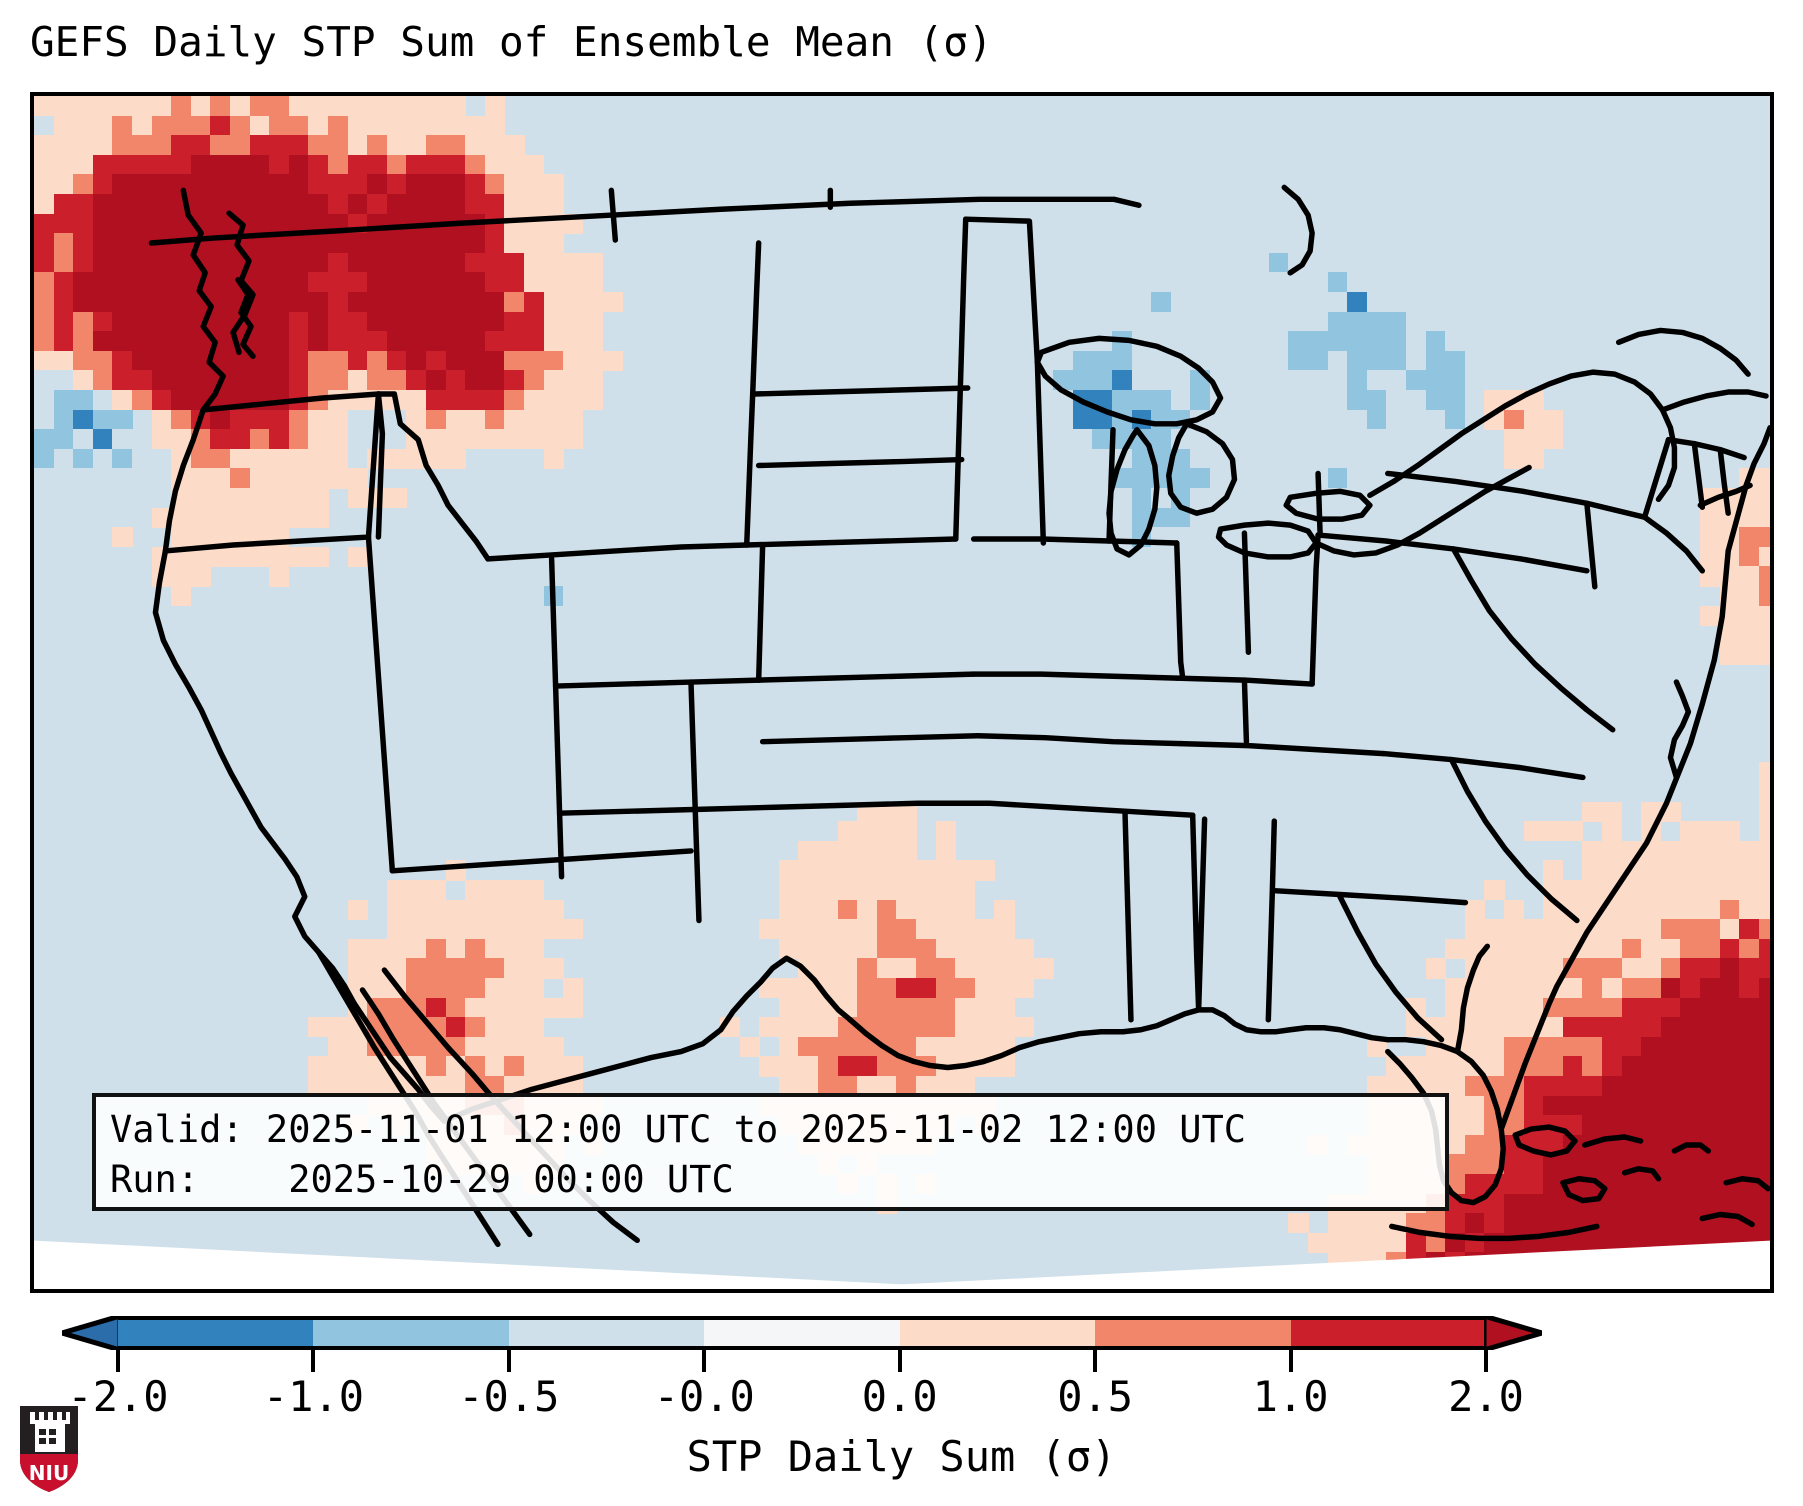 The image size is (1803, 1506). What do you see at coordinates (902, 1366) in the screenshot?
I see `colorbar: -2.0 -1.0 -0.5 -0.0 0.0 0.5 1.0 2.0` at bounding box center [902, 1366].